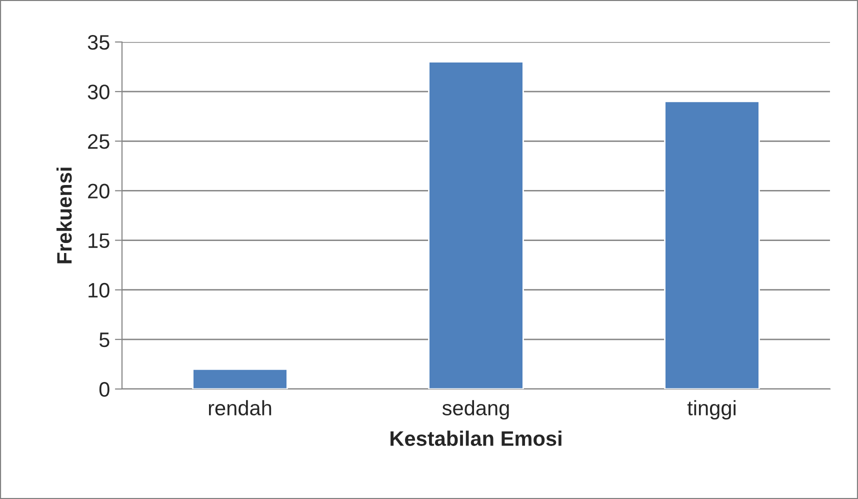 The width and height of the screenshot is (858, 499). I want to click on y-tick-label: 25, so click(99, 141).